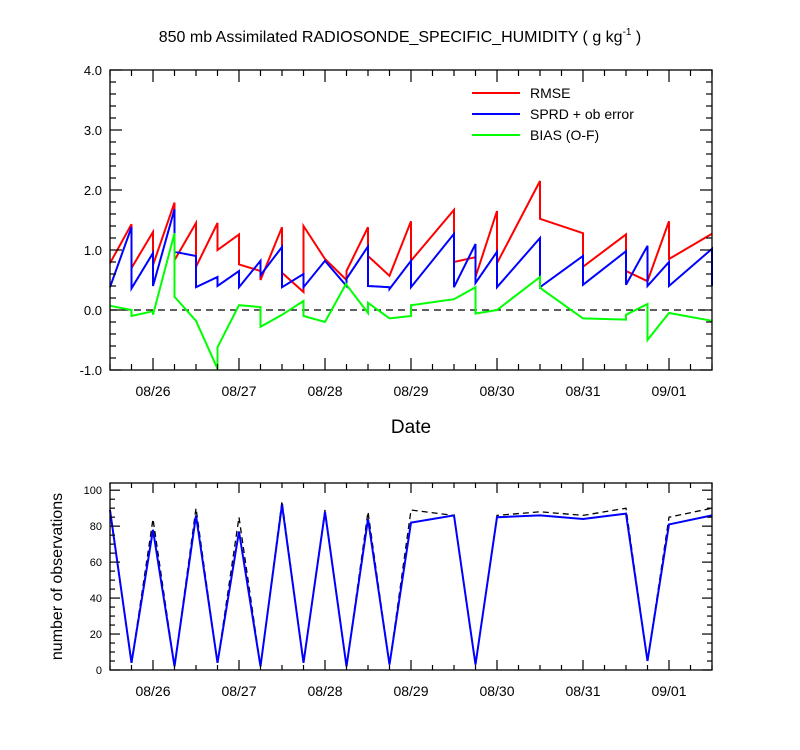  What do you see at coordinates (521, 93) in the screenshot?
I see `legend-item: RMSE` at bounding box center [521, 93].